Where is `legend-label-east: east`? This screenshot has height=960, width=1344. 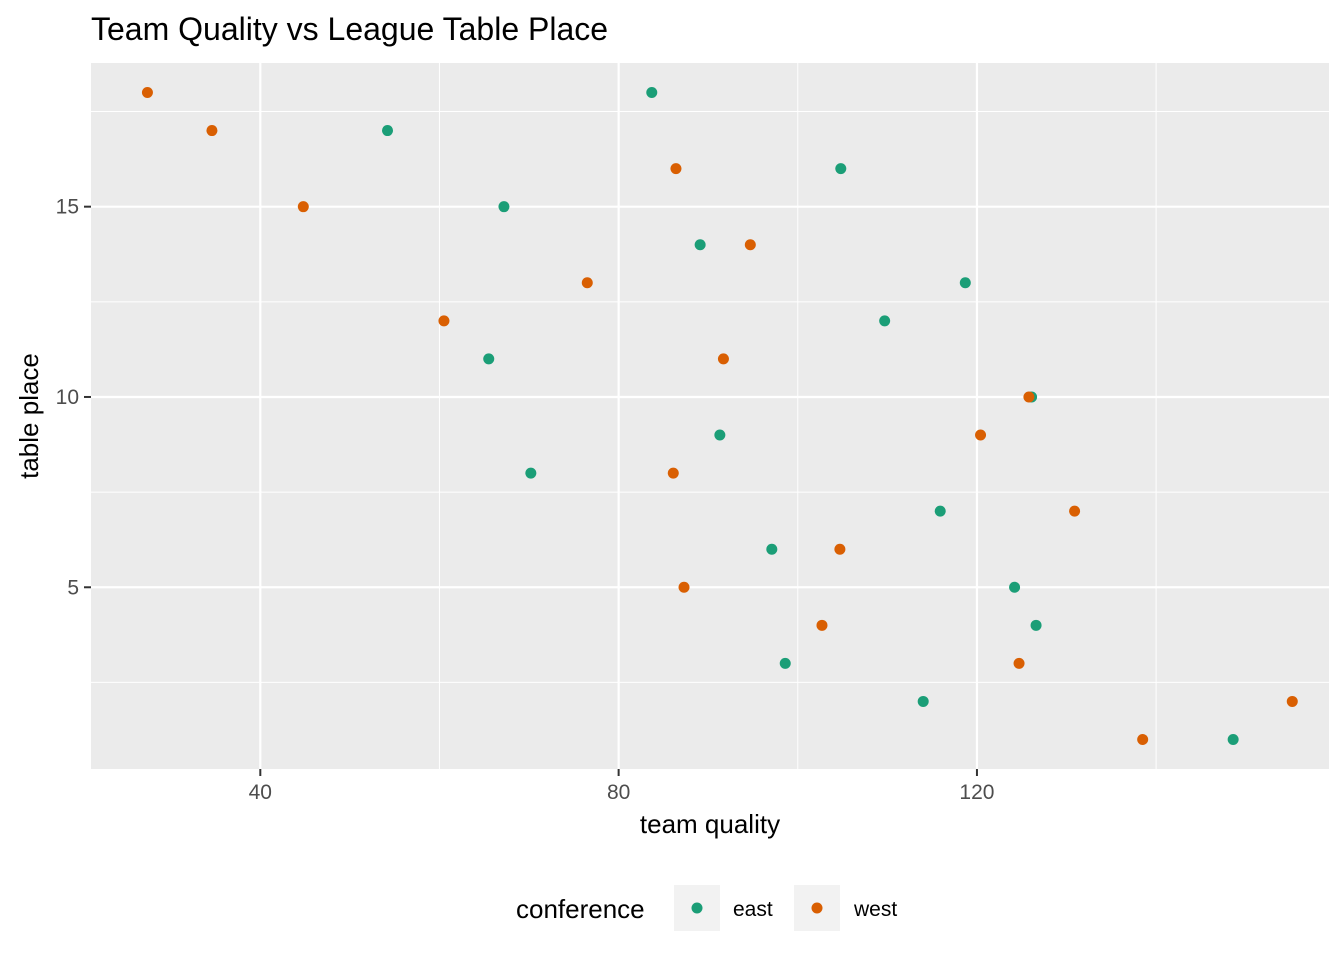 legend-label-east: east is located at coordinates (753, 909).